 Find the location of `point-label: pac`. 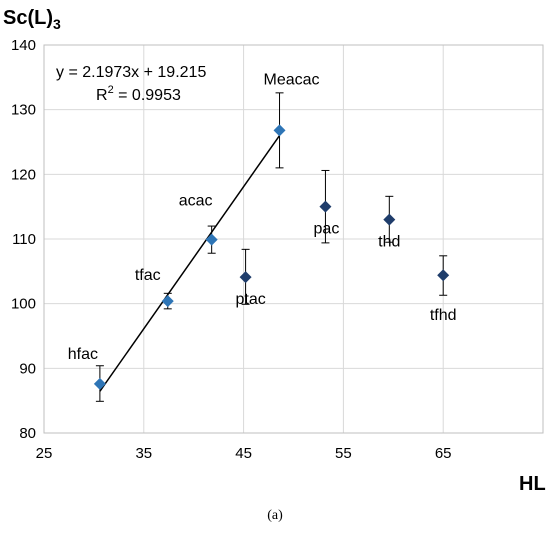

point-label: pac is located at coordinates (327, 229).